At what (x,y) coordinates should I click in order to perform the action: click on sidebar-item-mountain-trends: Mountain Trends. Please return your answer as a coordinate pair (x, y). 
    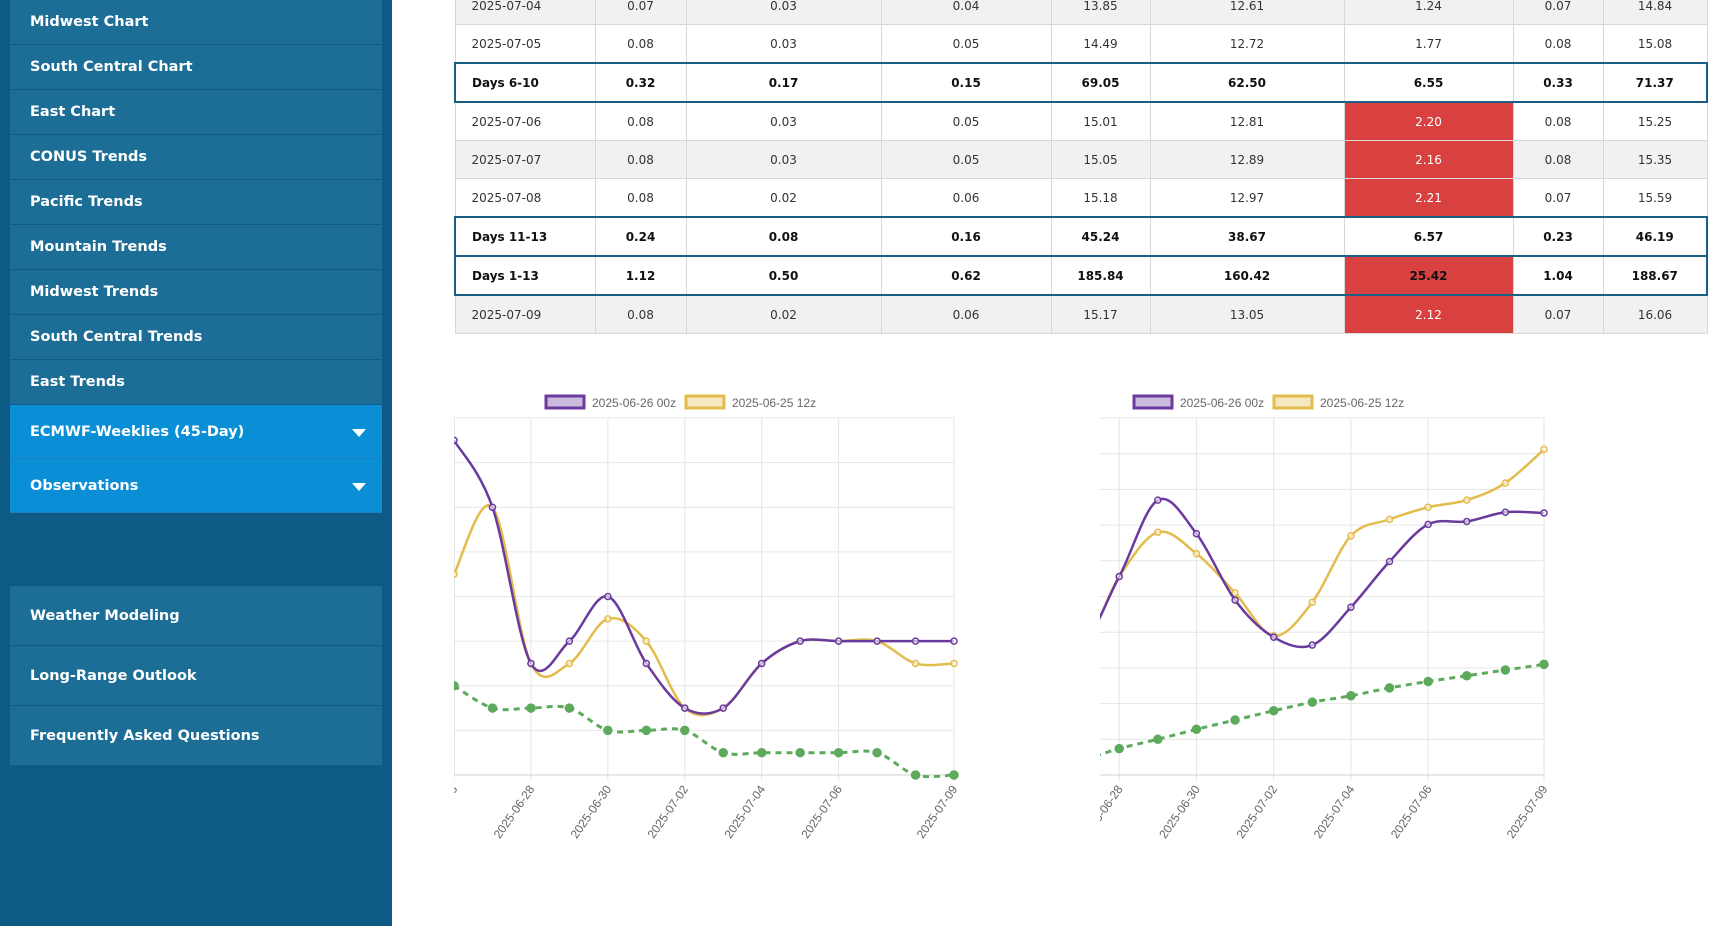
    Looking at the image, I should click on (196, 247).